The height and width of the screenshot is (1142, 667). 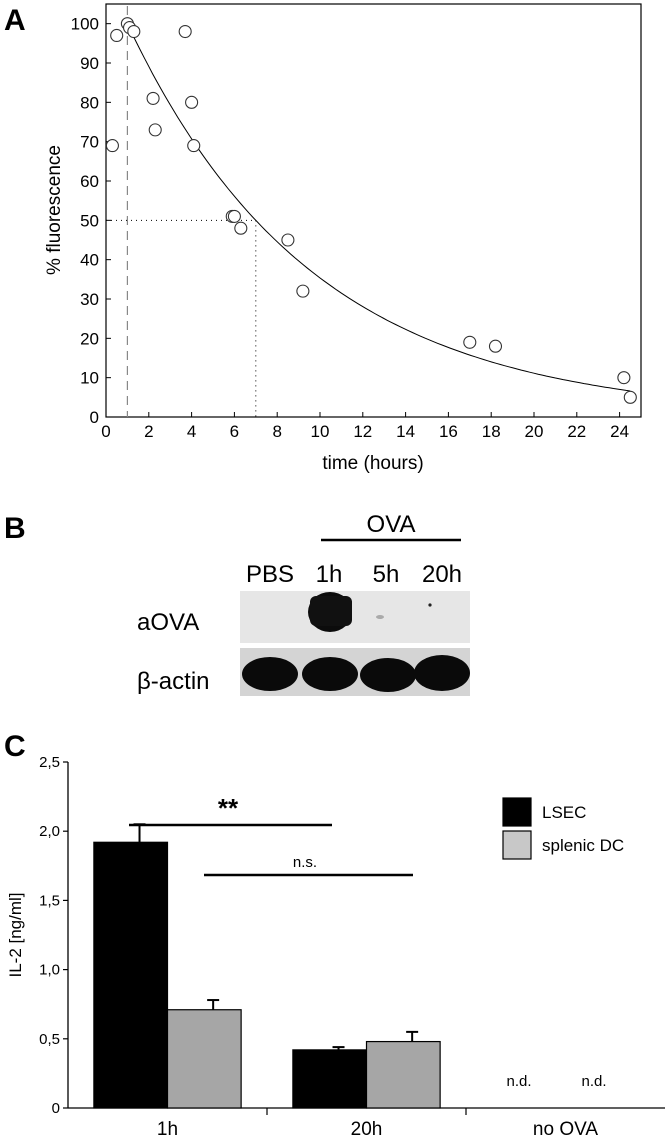 What do you see at coordinates (89, 378) in the screenshot?
I see `chart-a-y-tick-label: 10` at bounding box center [89, 378].